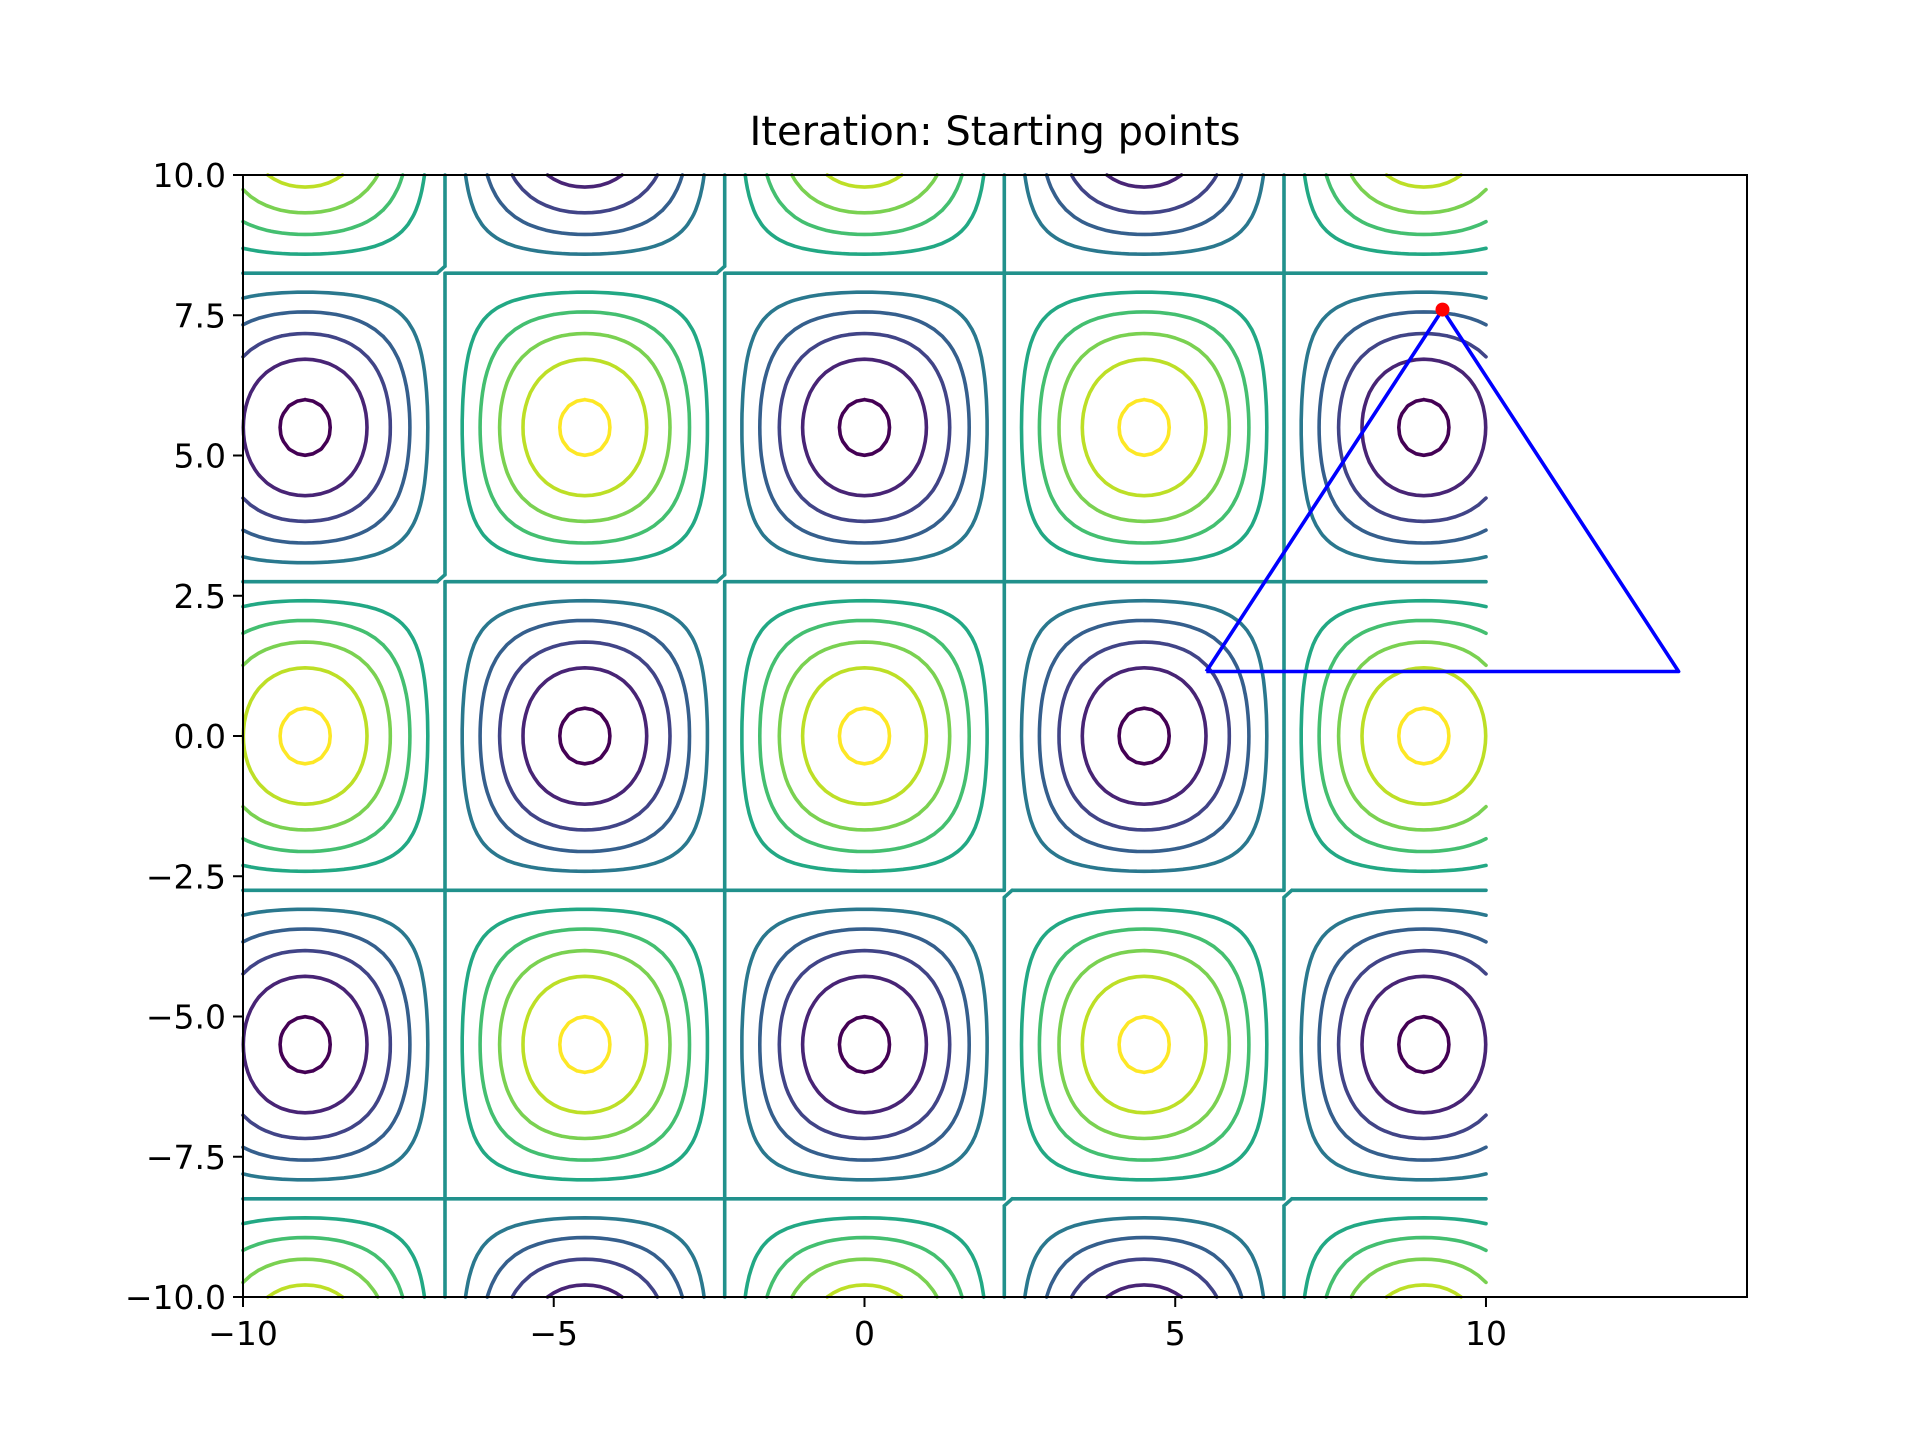  Describe the element at coordinates (200, 315) in the screenshot. I see `y-tick-label: 7.5` at that location.